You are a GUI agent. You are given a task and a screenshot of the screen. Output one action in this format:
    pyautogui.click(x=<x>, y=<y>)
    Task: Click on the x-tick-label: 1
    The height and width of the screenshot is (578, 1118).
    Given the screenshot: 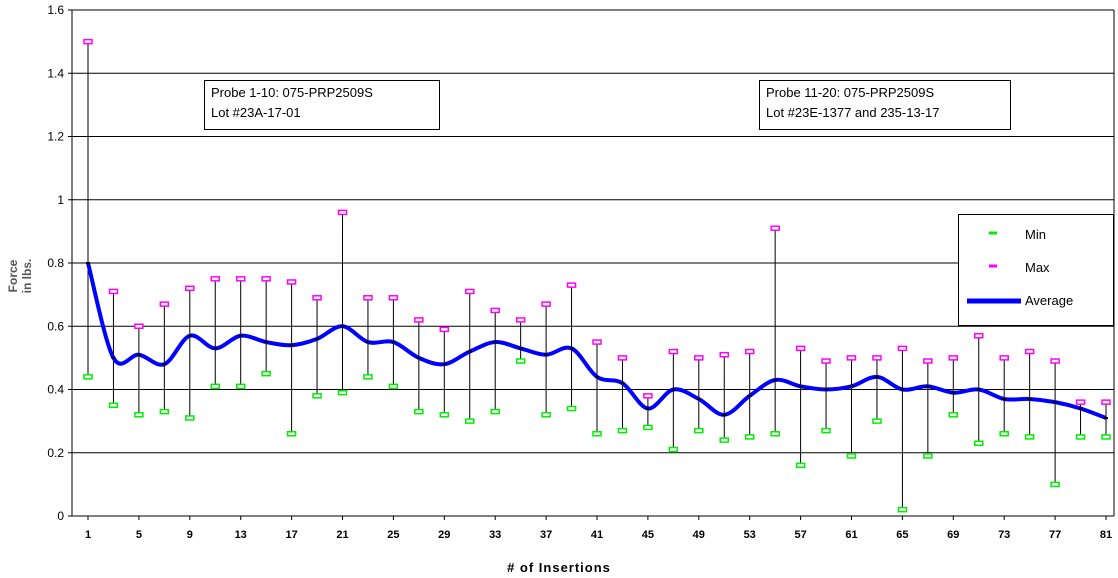 What is the action you would take?
    pyautogui.click(x=88, y=535)
    